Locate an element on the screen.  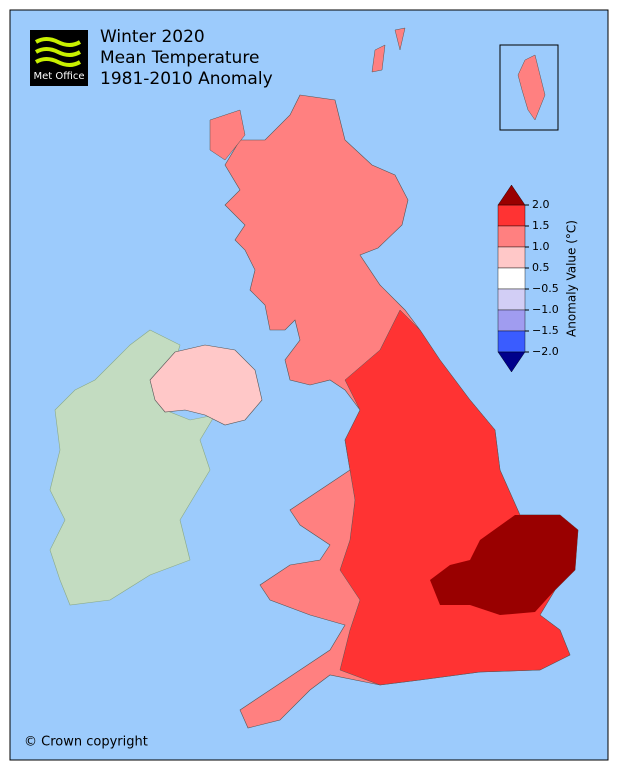
copyright: © Crown copyright is located at coordinates (86, 742).